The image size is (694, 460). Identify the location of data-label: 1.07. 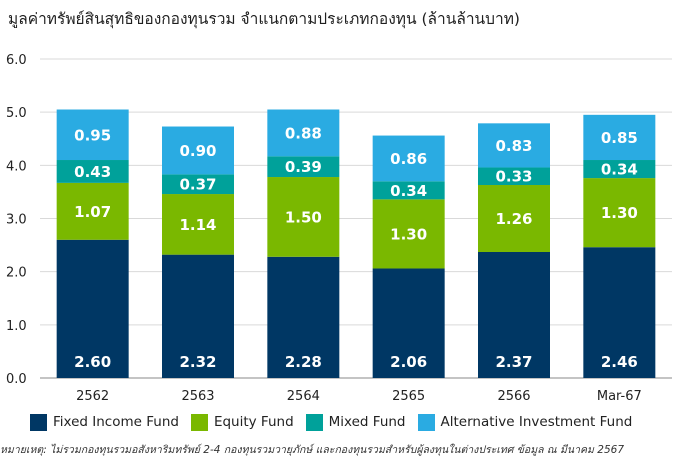
(92, 212).